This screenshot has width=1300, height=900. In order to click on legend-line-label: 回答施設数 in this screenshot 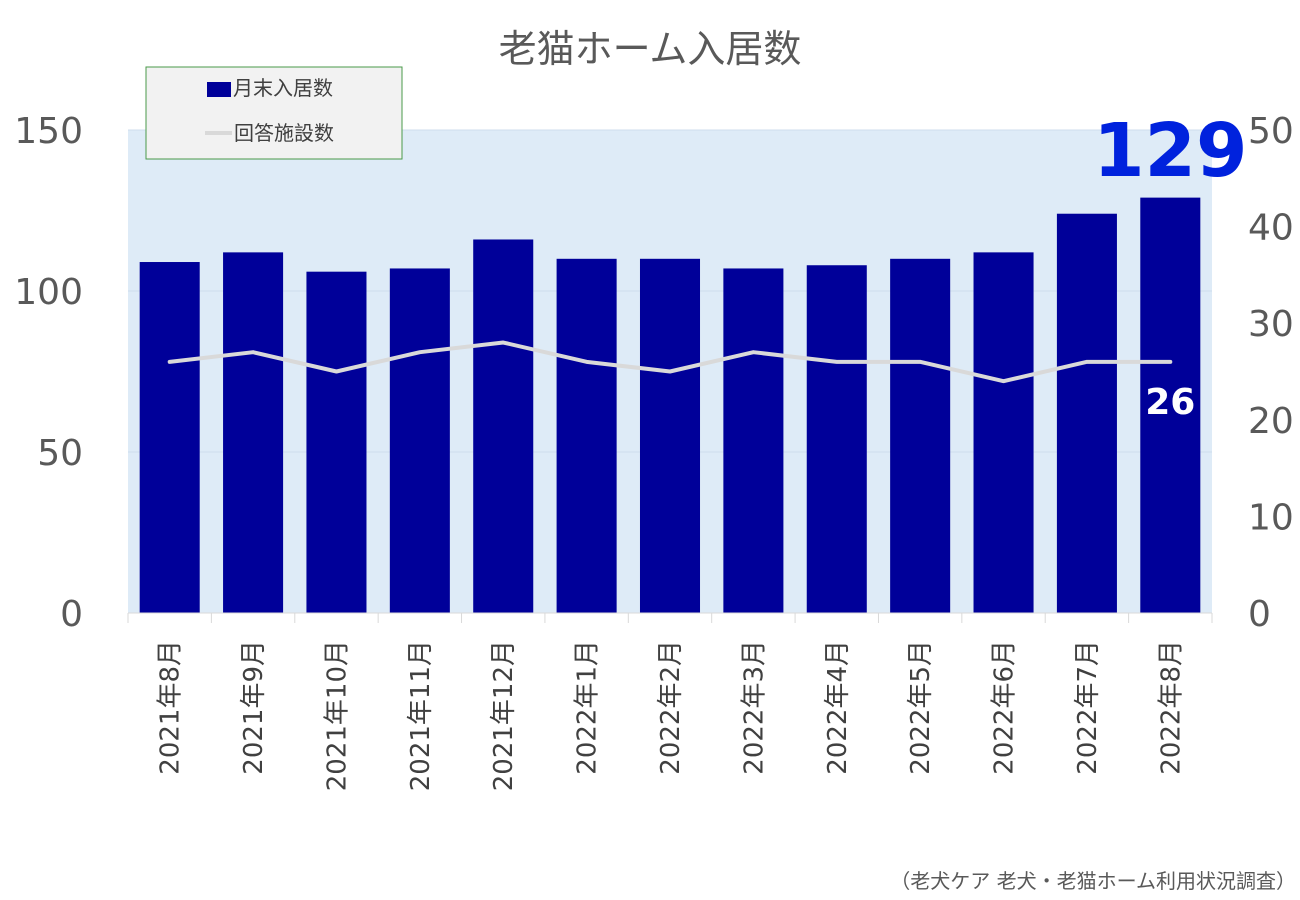, I will do `click(284, 133)`.